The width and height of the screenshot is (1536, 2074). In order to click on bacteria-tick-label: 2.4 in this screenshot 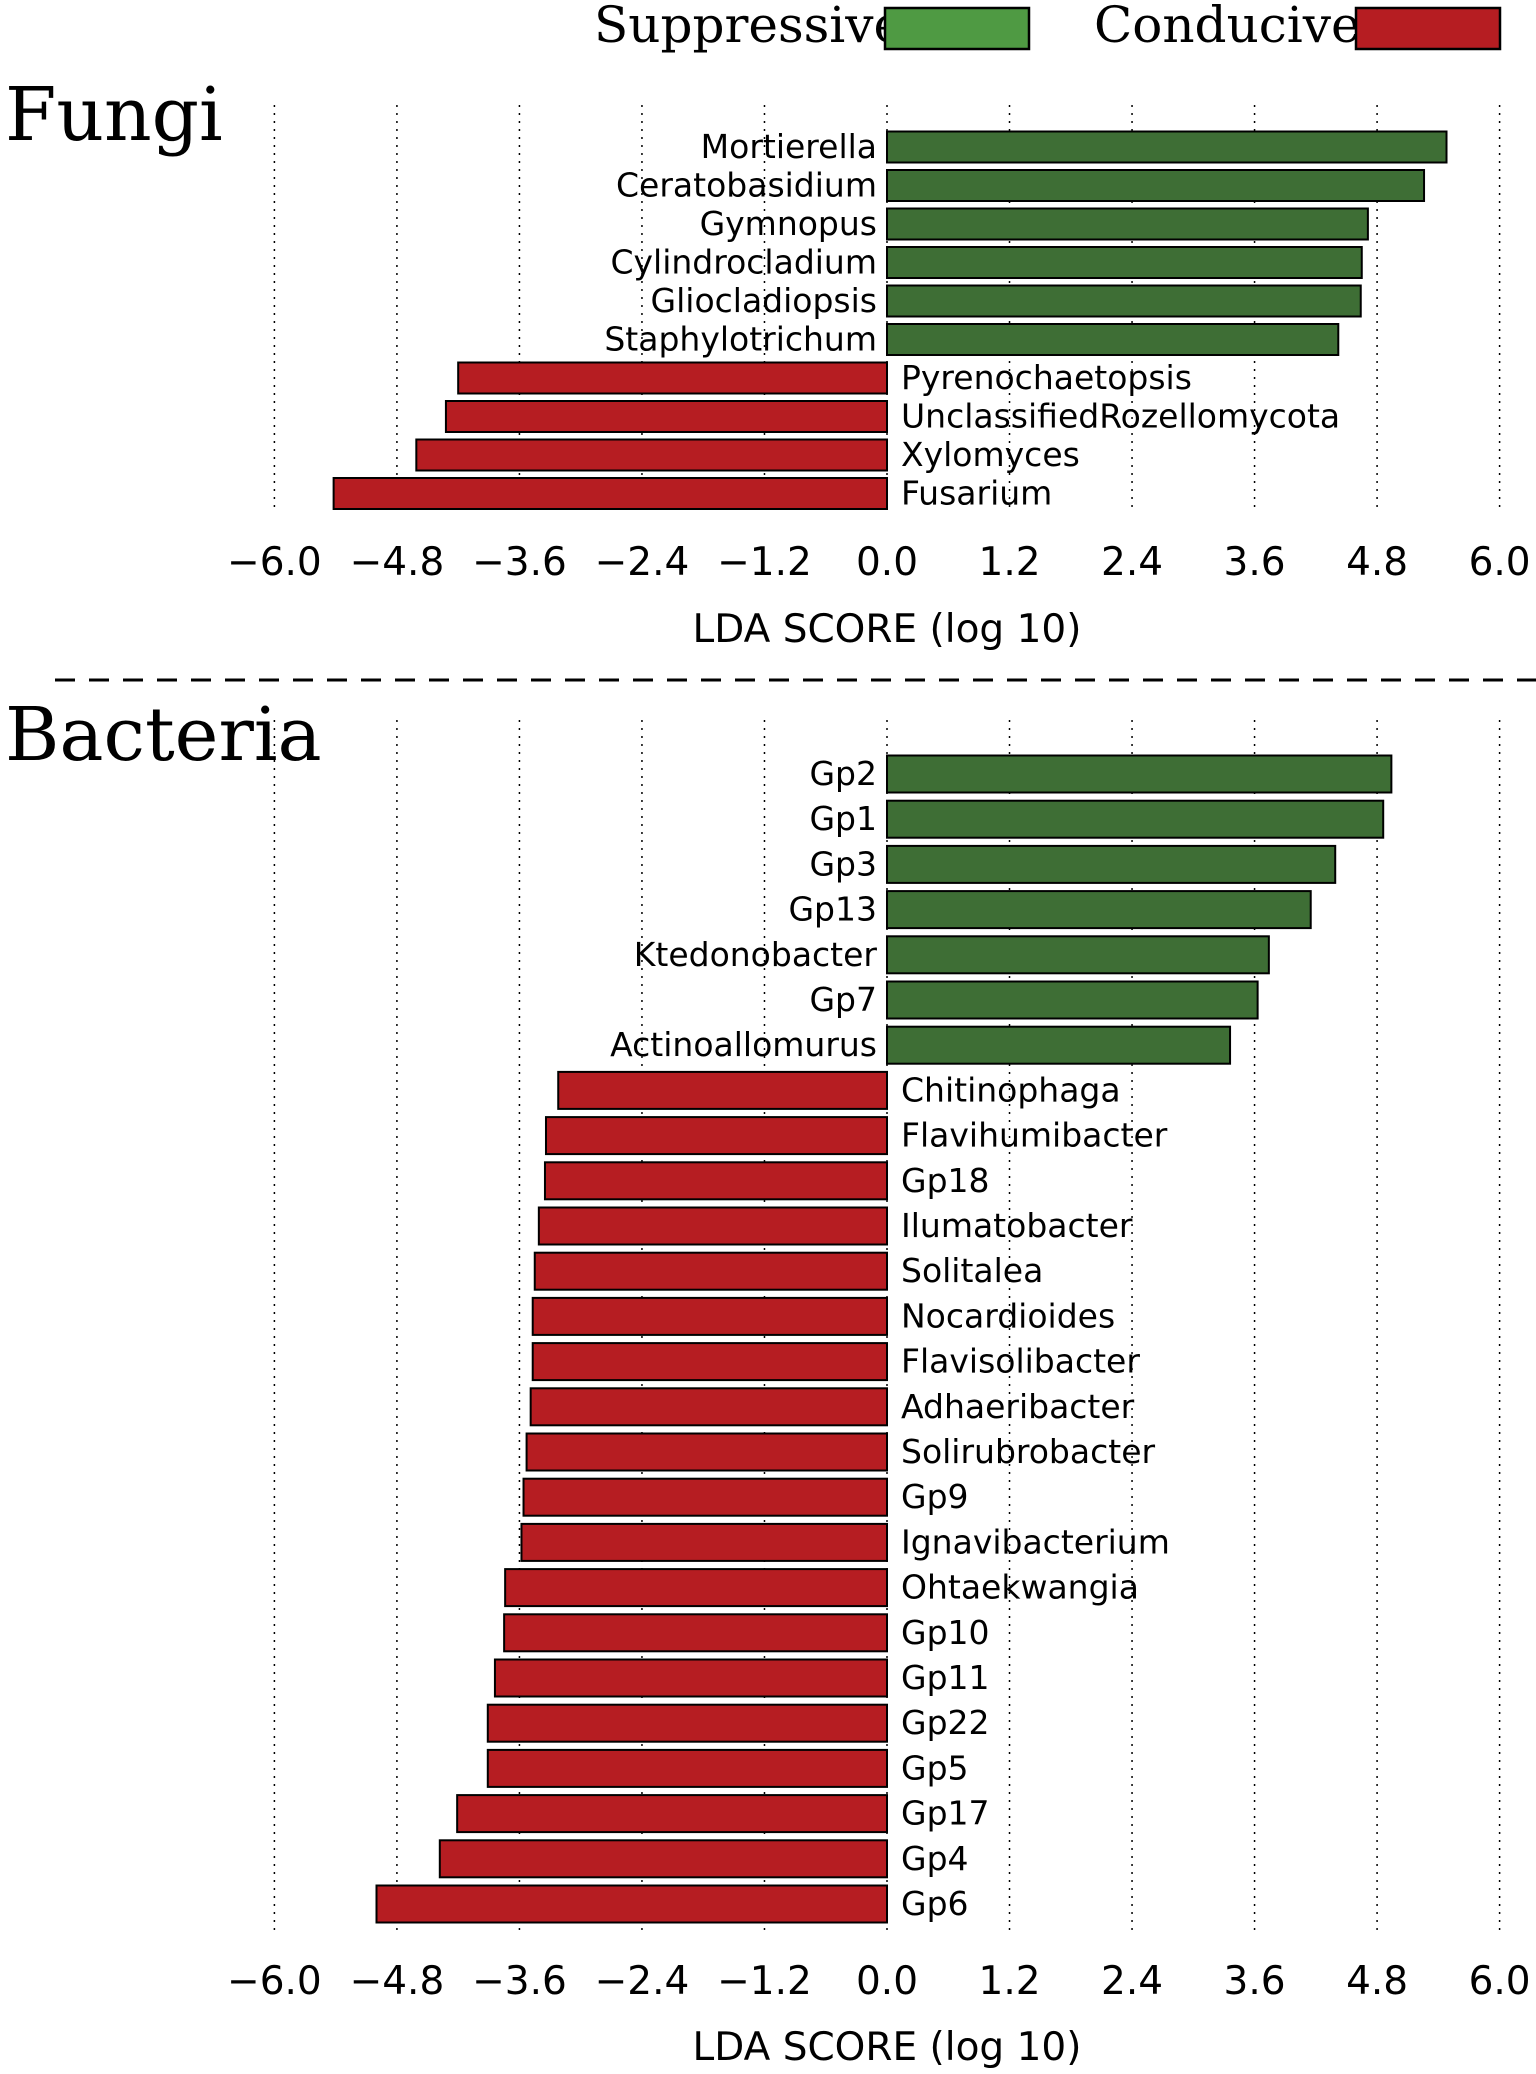, I will do `click(1132, 1981)`.